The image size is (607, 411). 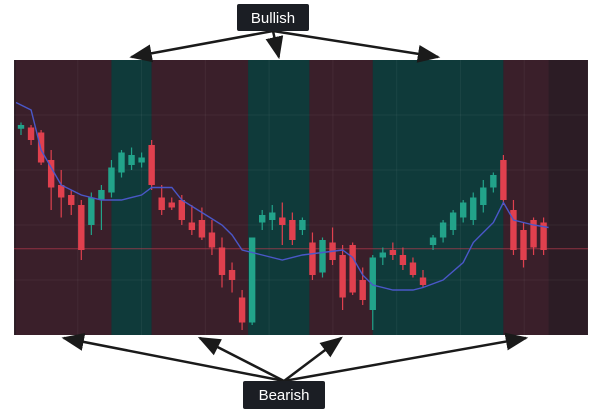 I want to click on bearish-label-box, so click(x=284, y=395).